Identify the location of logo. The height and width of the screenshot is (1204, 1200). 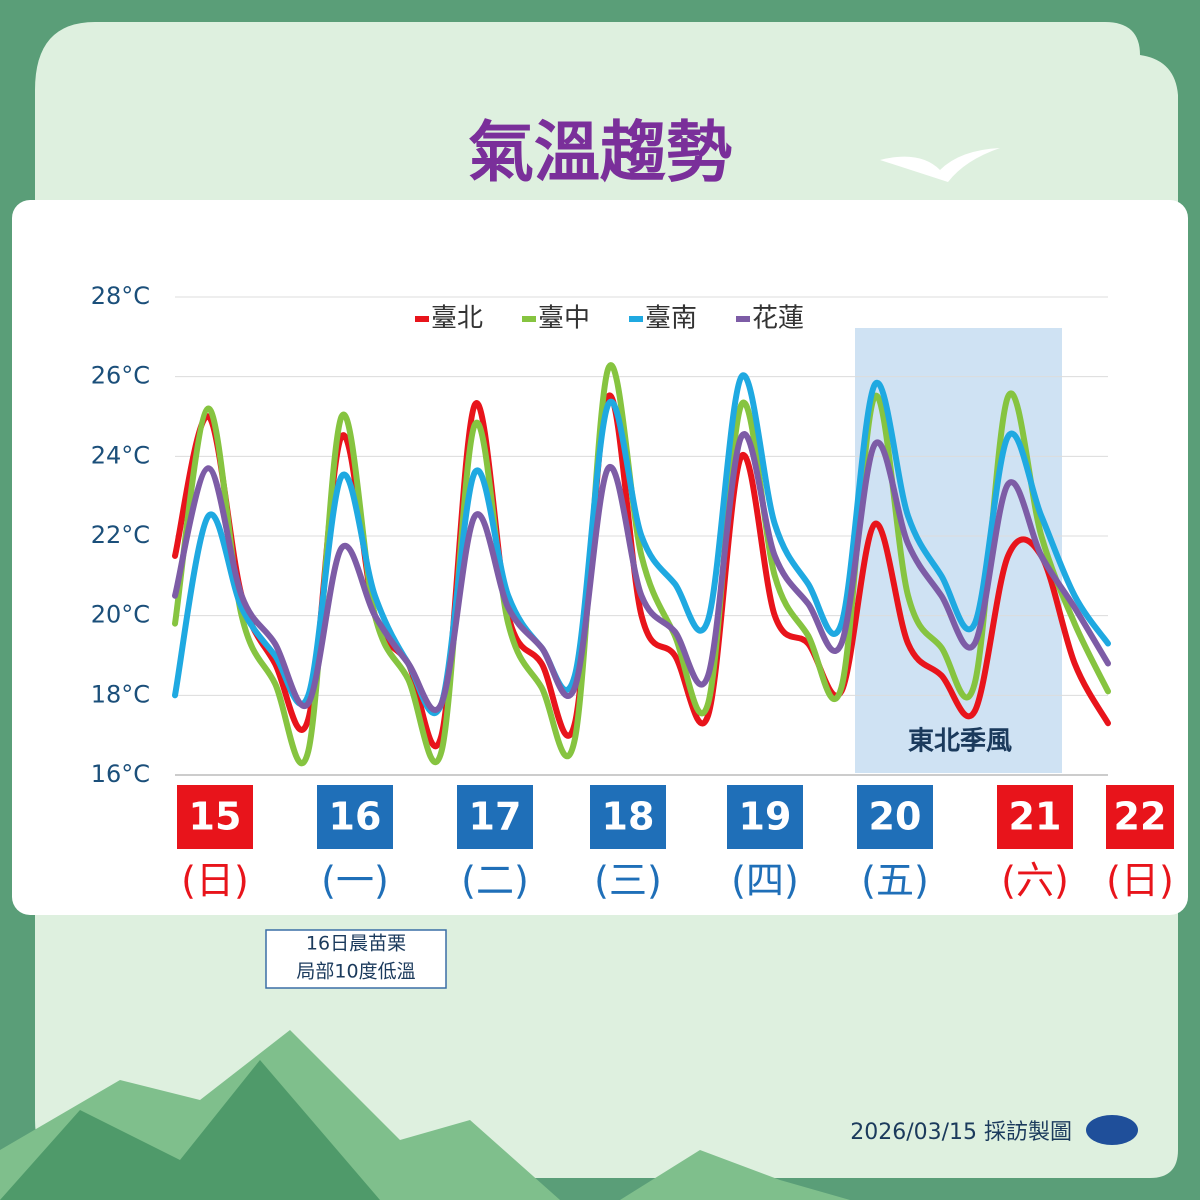
(1112, 1130).